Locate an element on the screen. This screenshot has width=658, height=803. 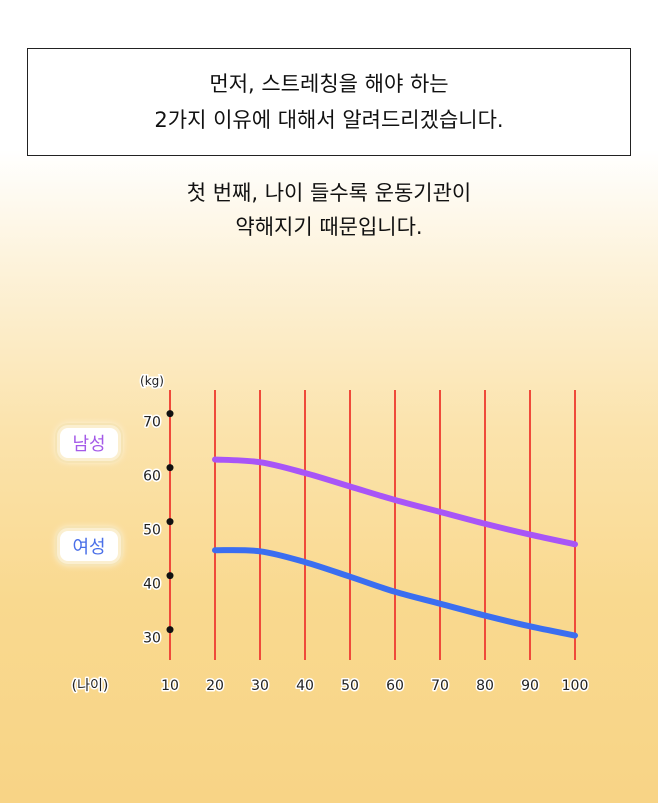
series-line-female is located at coordinates (395, 593).